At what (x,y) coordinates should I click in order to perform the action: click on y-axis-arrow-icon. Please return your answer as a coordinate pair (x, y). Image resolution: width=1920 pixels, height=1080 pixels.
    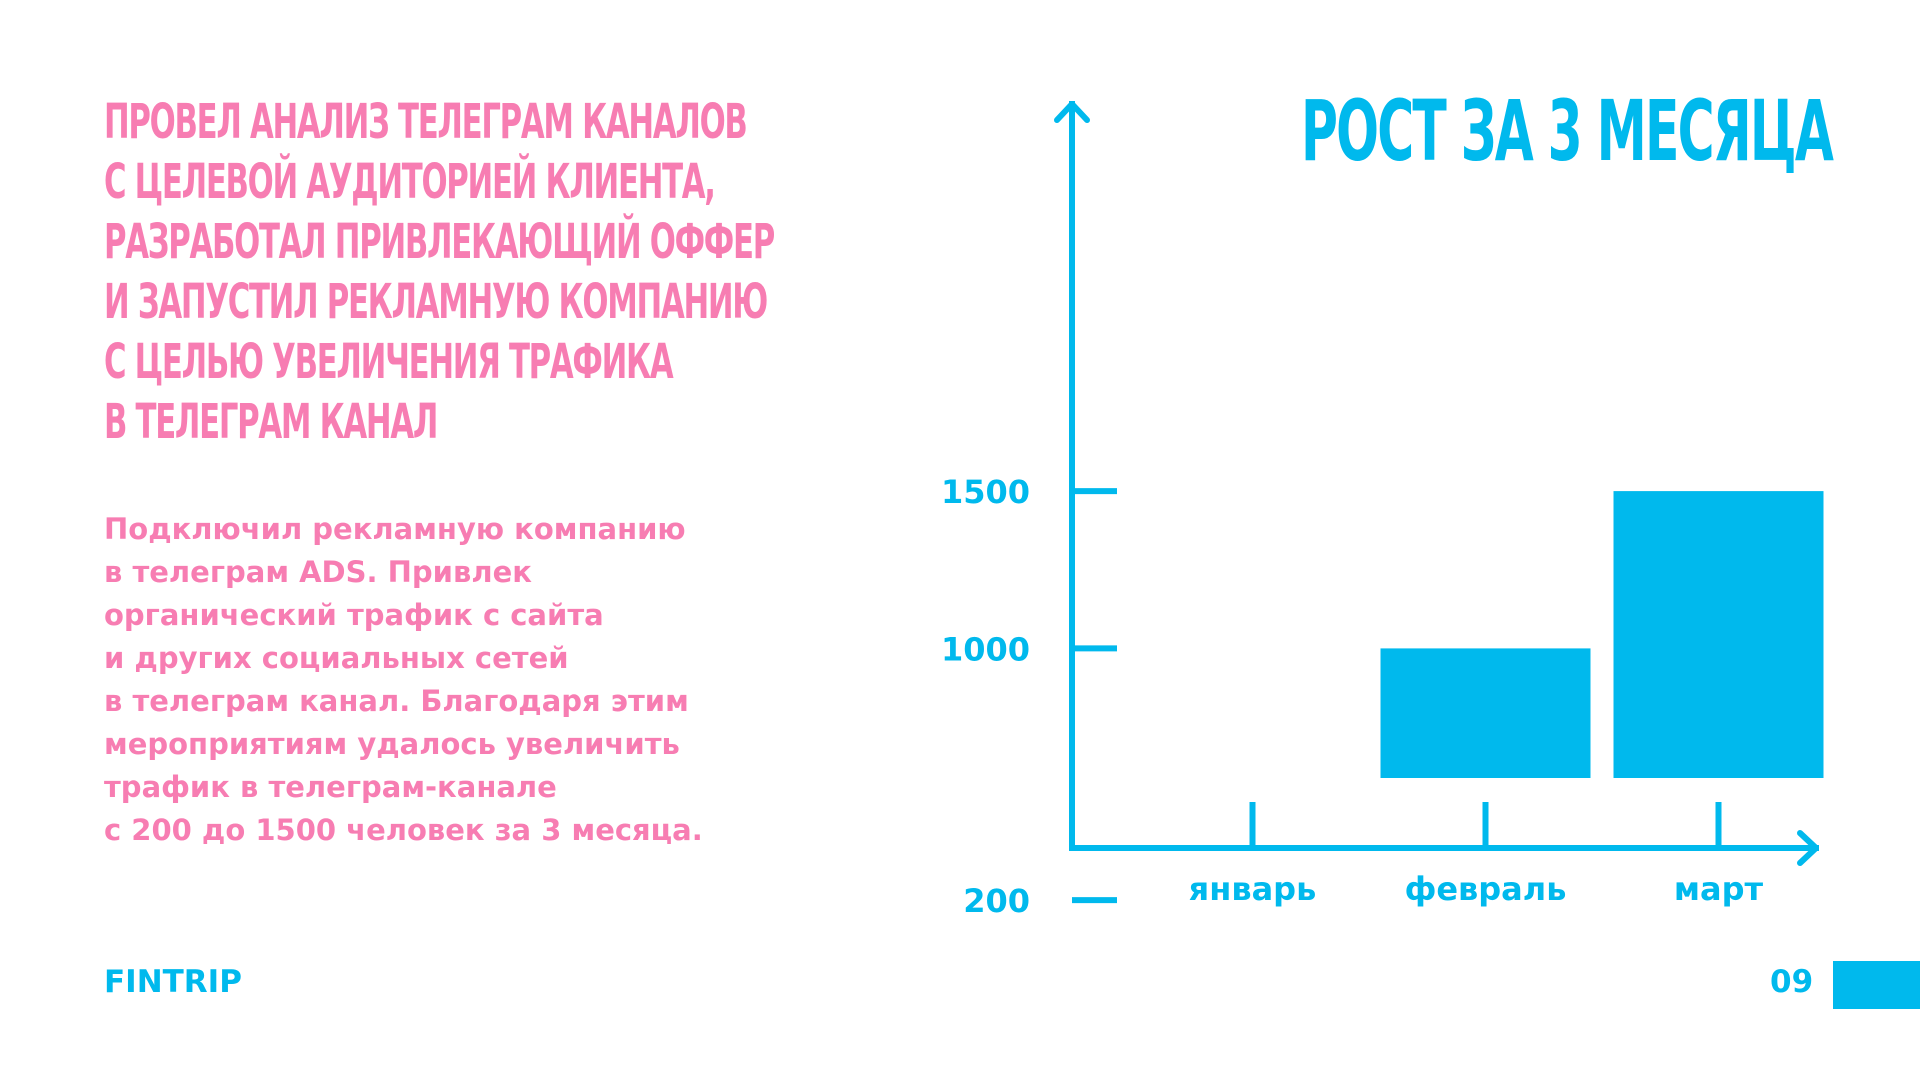
    Looking at the image, I should click on (1072, 112).